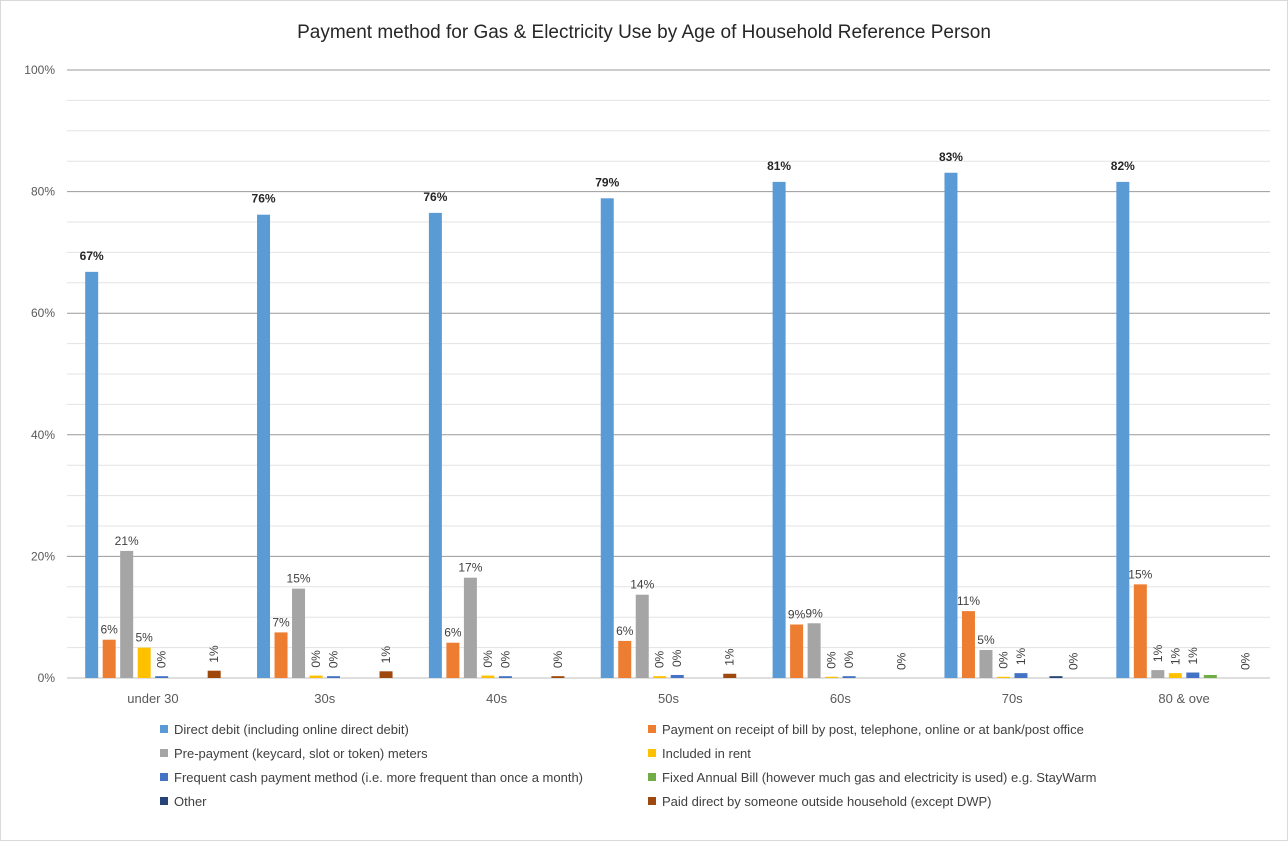 The width and height of the screenshot is (1288, 841). Describe the element at coordinates (779, 166) in the screenshot. I see `data-label: 81%` at that location.